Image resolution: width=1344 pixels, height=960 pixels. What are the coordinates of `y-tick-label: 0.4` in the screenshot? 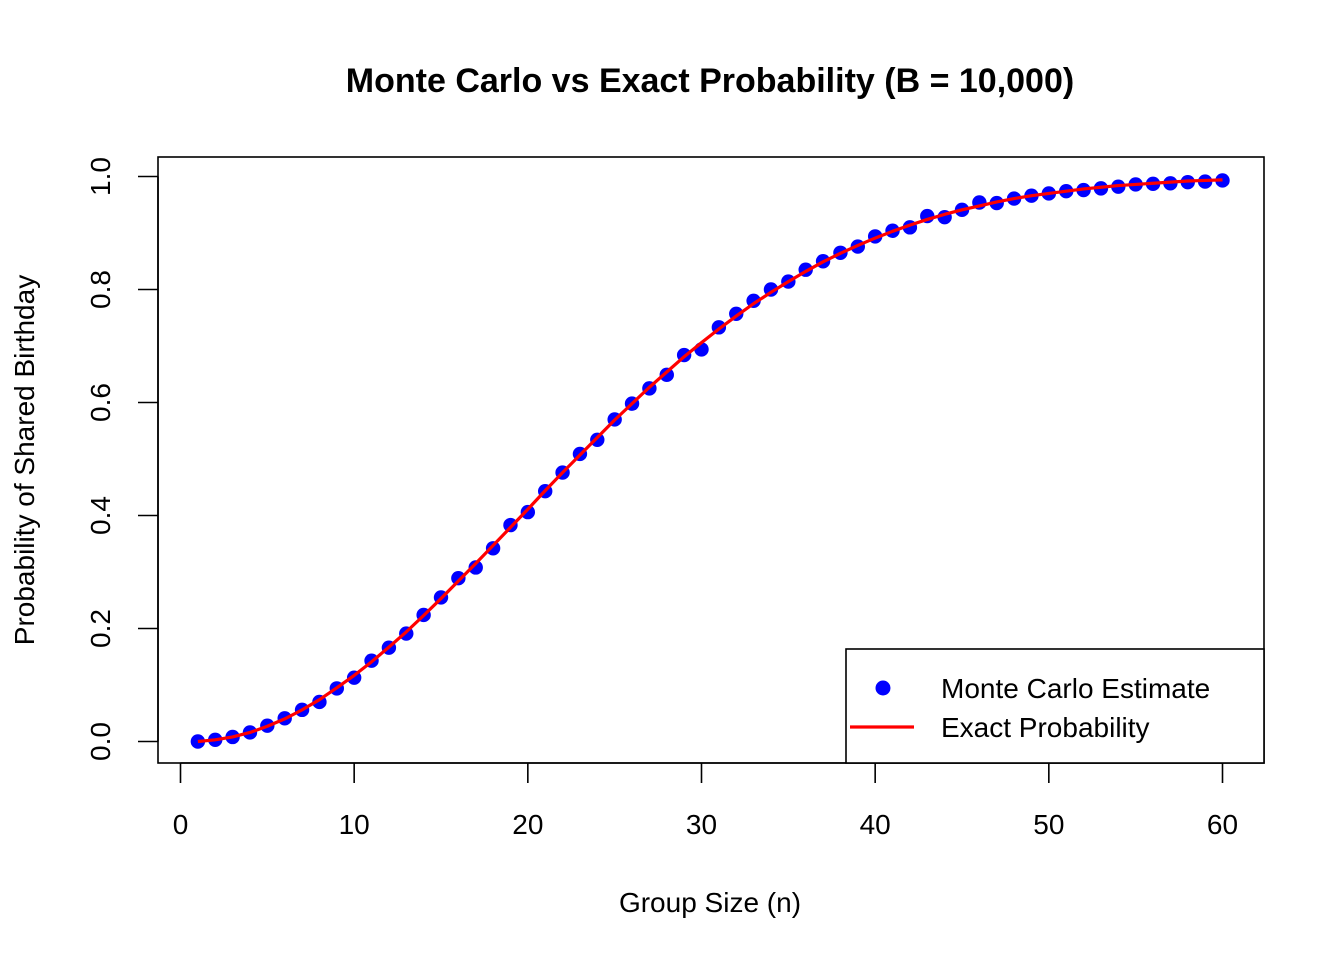 It's located at (100, 515).